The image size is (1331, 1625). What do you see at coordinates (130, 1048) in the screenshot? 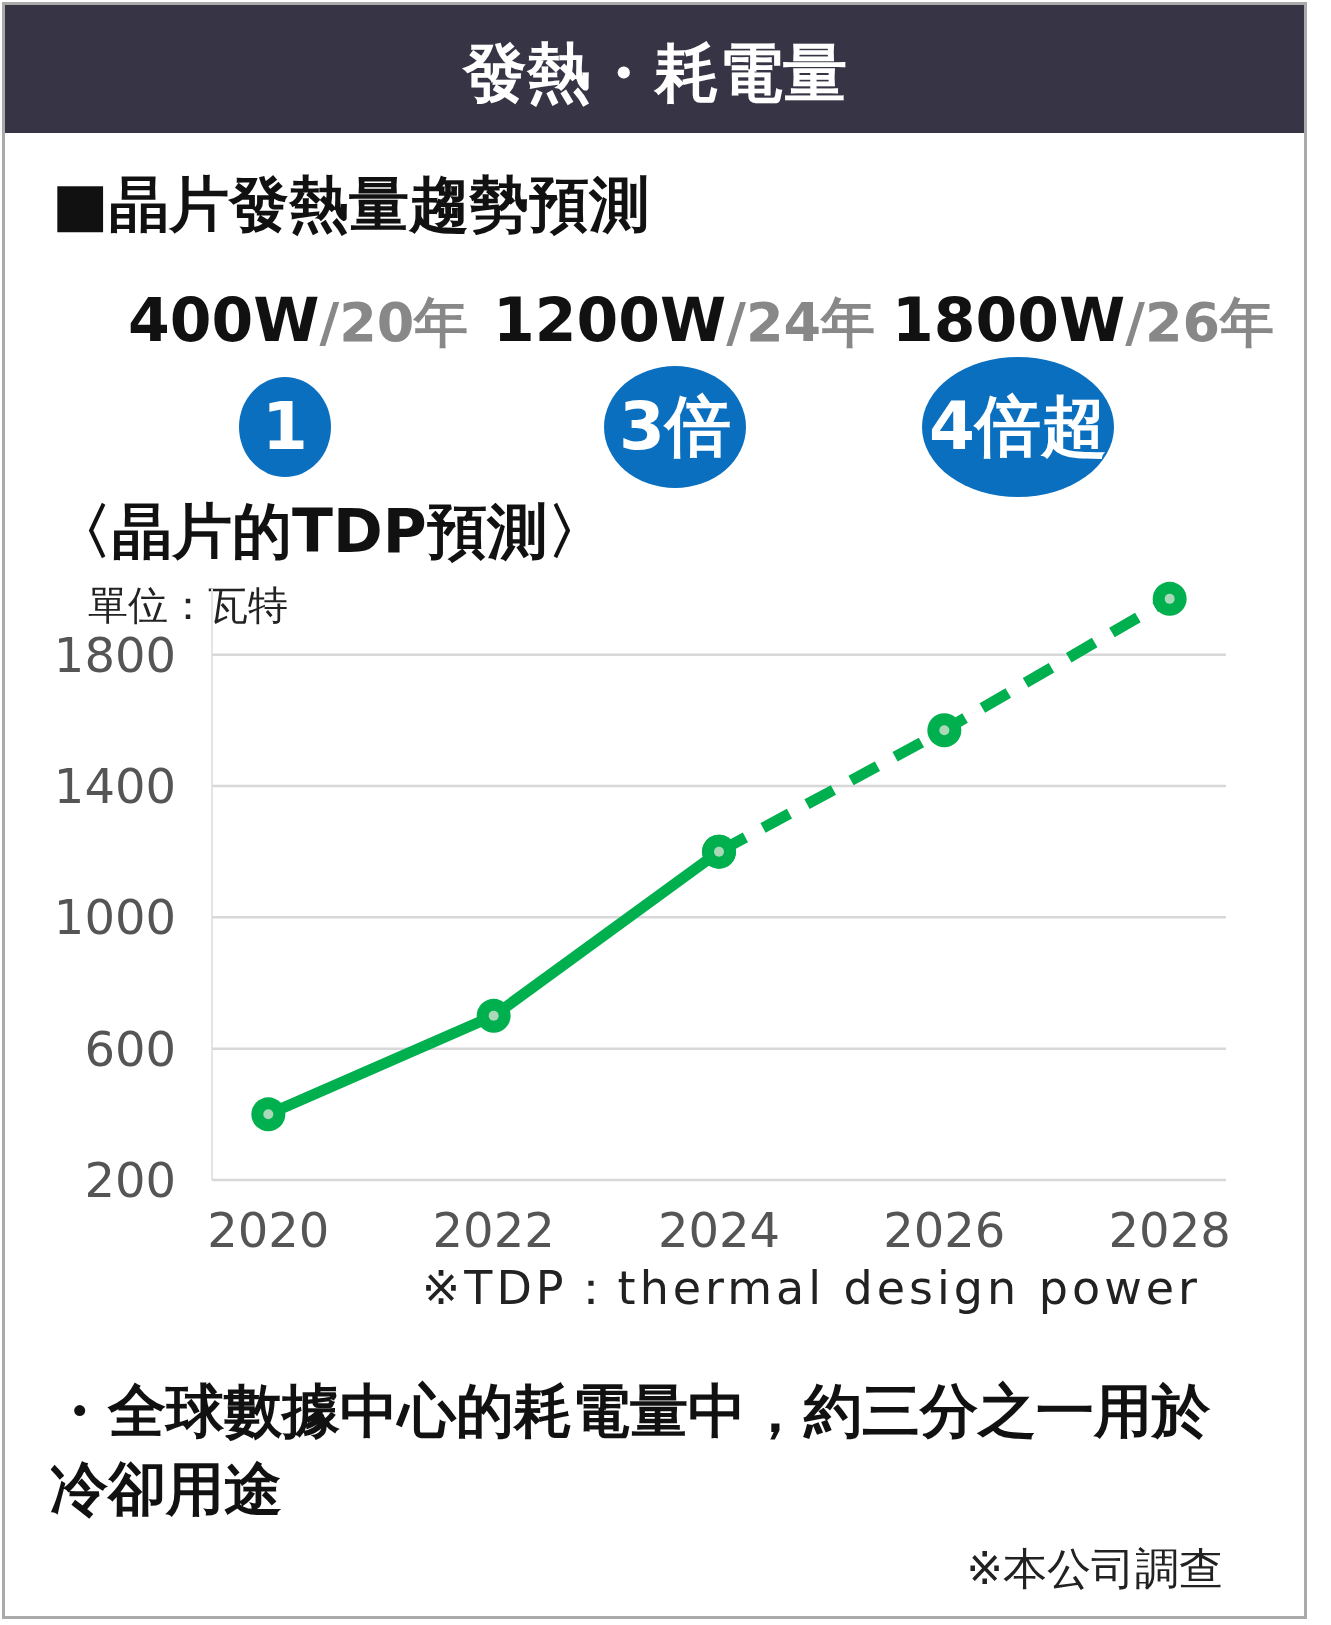
I see `y-tick-label: 600` at bounding box center [130, 1048].